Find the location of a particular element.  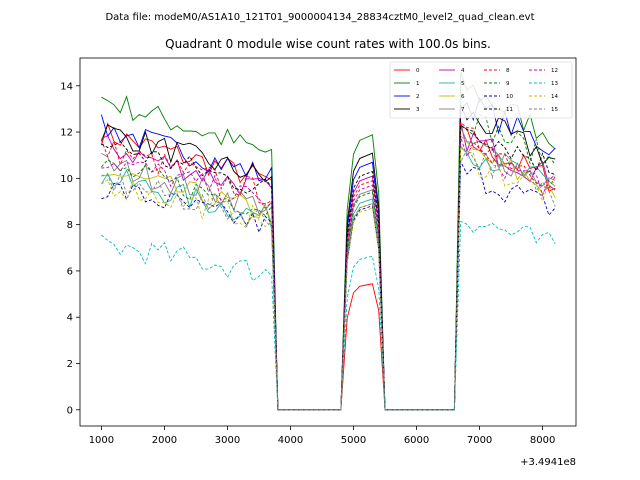

legend-label-8: 8 is located at coordinates (508, 71).